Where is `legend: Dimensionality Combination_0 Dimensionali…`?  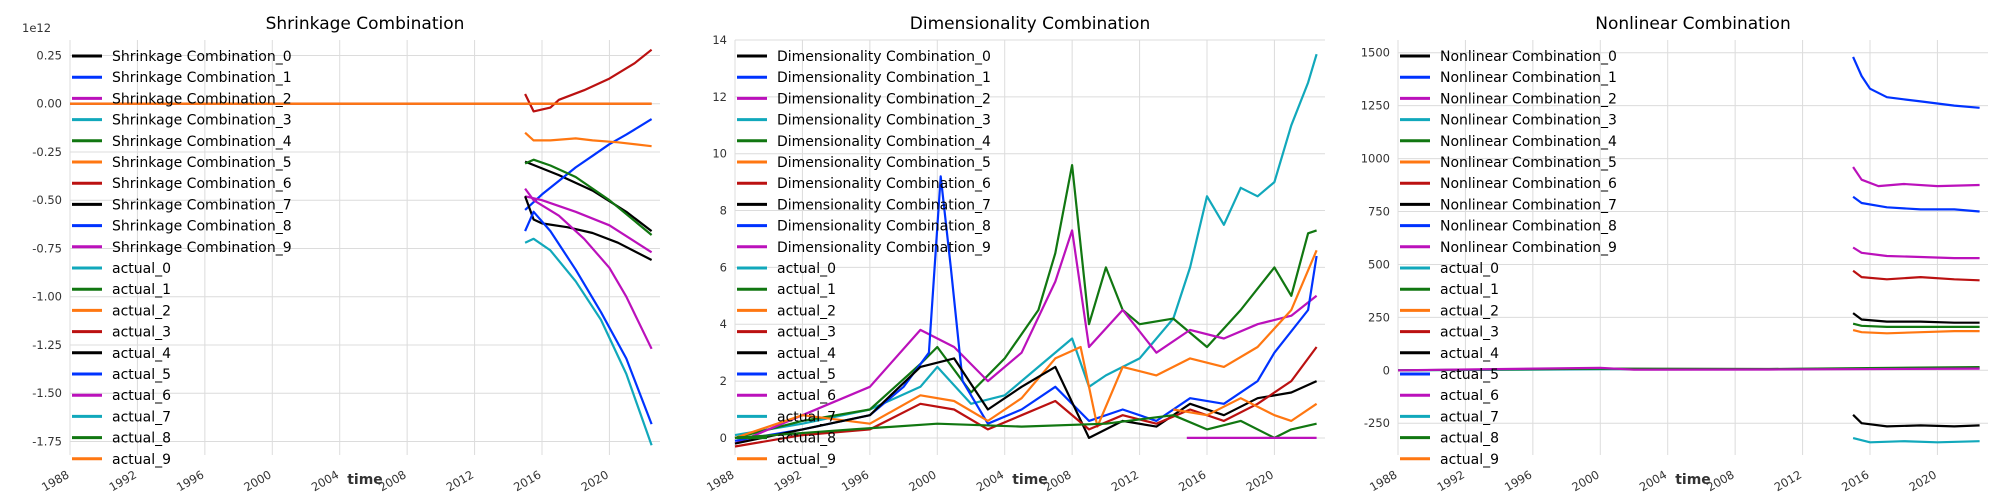 legend: Dimensionality Combination_0 Dimensionali… is located at coordinates (864, 258).